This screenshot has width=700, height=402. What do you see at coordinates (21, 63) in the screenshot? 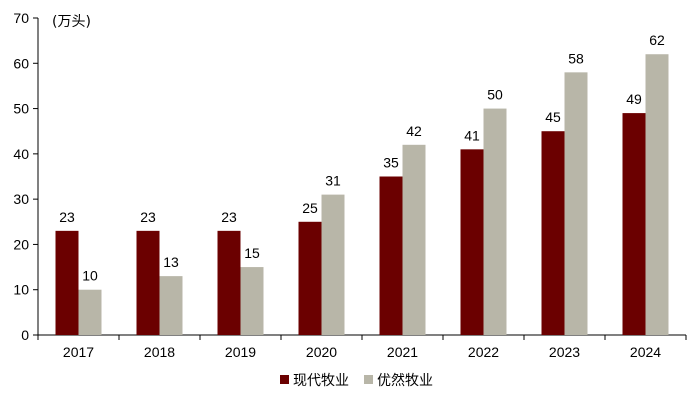
I see `y-tick-label: 60` at bounding box center [21, 63].